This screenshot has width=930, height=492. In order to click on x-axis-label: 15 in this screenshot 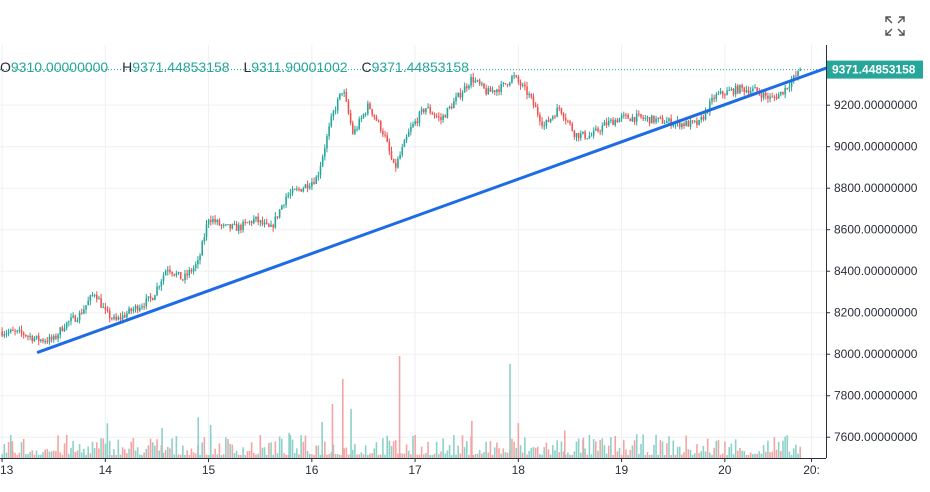, I will do `click(209, 470)`.